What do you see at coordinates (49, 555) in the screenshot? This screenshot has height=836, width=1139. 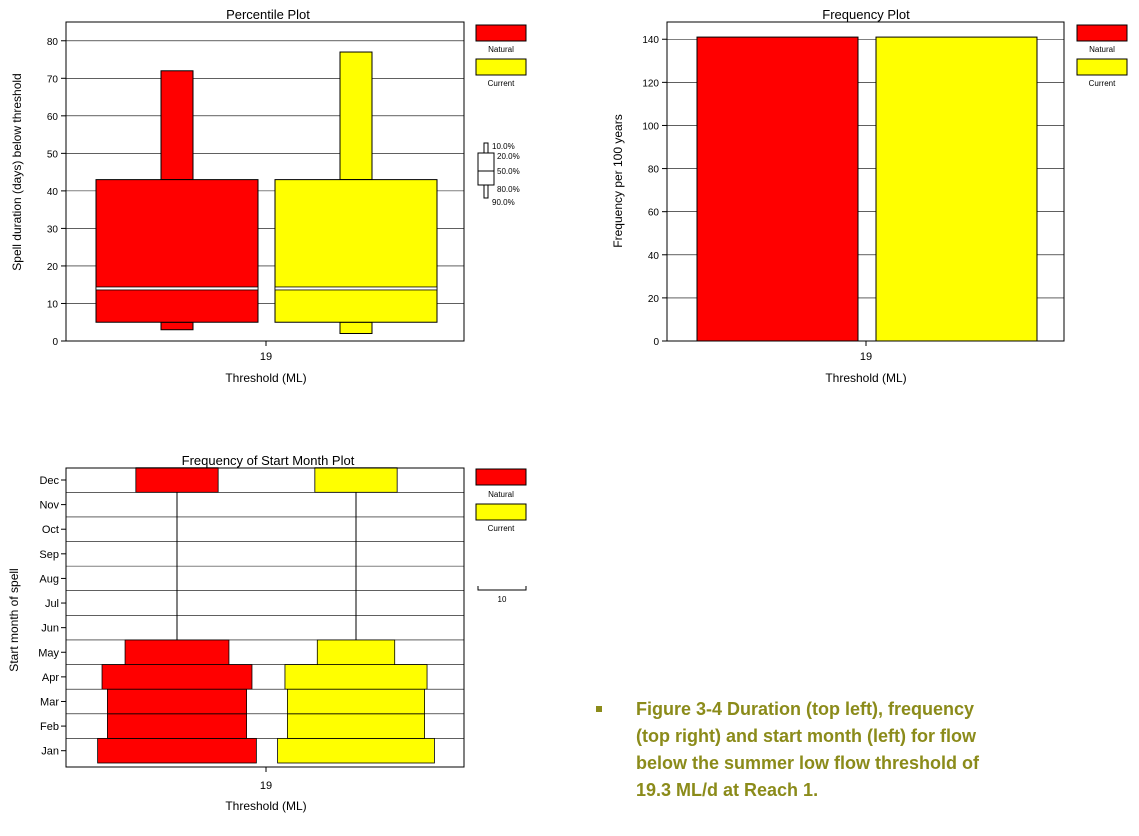 I see `start-month-y-tick-label: Sep` at bounding box center [49, 555].